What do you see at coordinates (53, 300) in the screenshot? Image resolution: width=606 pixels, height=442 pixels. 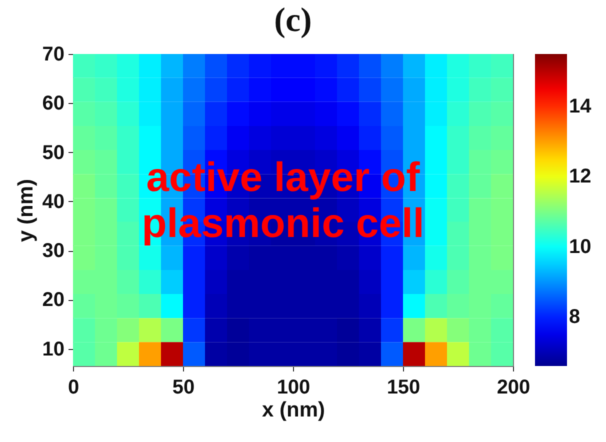 I see `y-tick-label: 20` at bounding box center [53, 300].